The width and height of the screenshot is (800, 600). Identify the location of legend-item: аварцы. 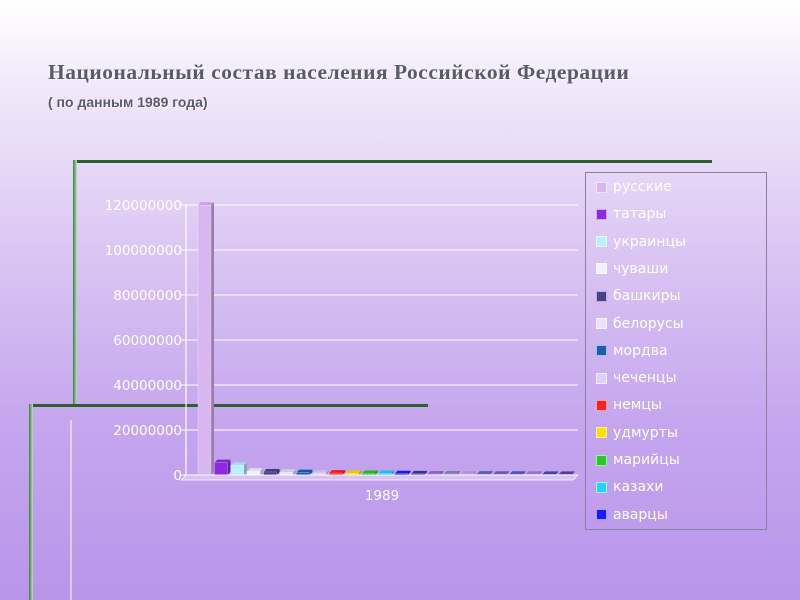
(632, 515).